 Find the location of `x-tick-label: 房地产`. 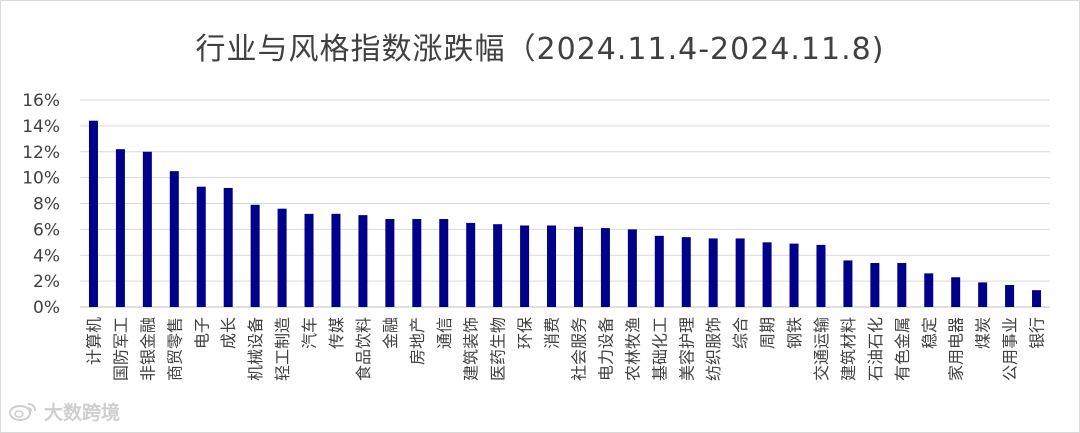

x-tick-label: 房地产 is located at coordinates (417, 341).